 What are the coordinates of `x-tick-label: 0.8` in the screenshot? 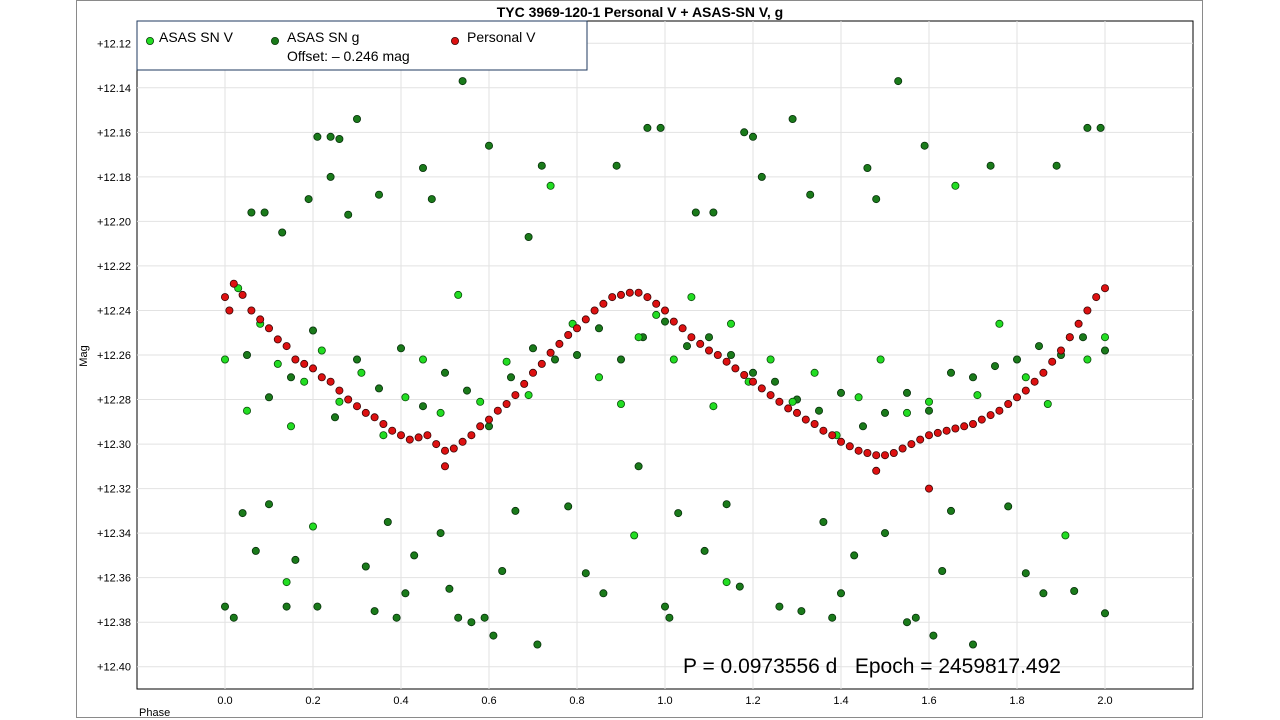 It's located at (576, 701).